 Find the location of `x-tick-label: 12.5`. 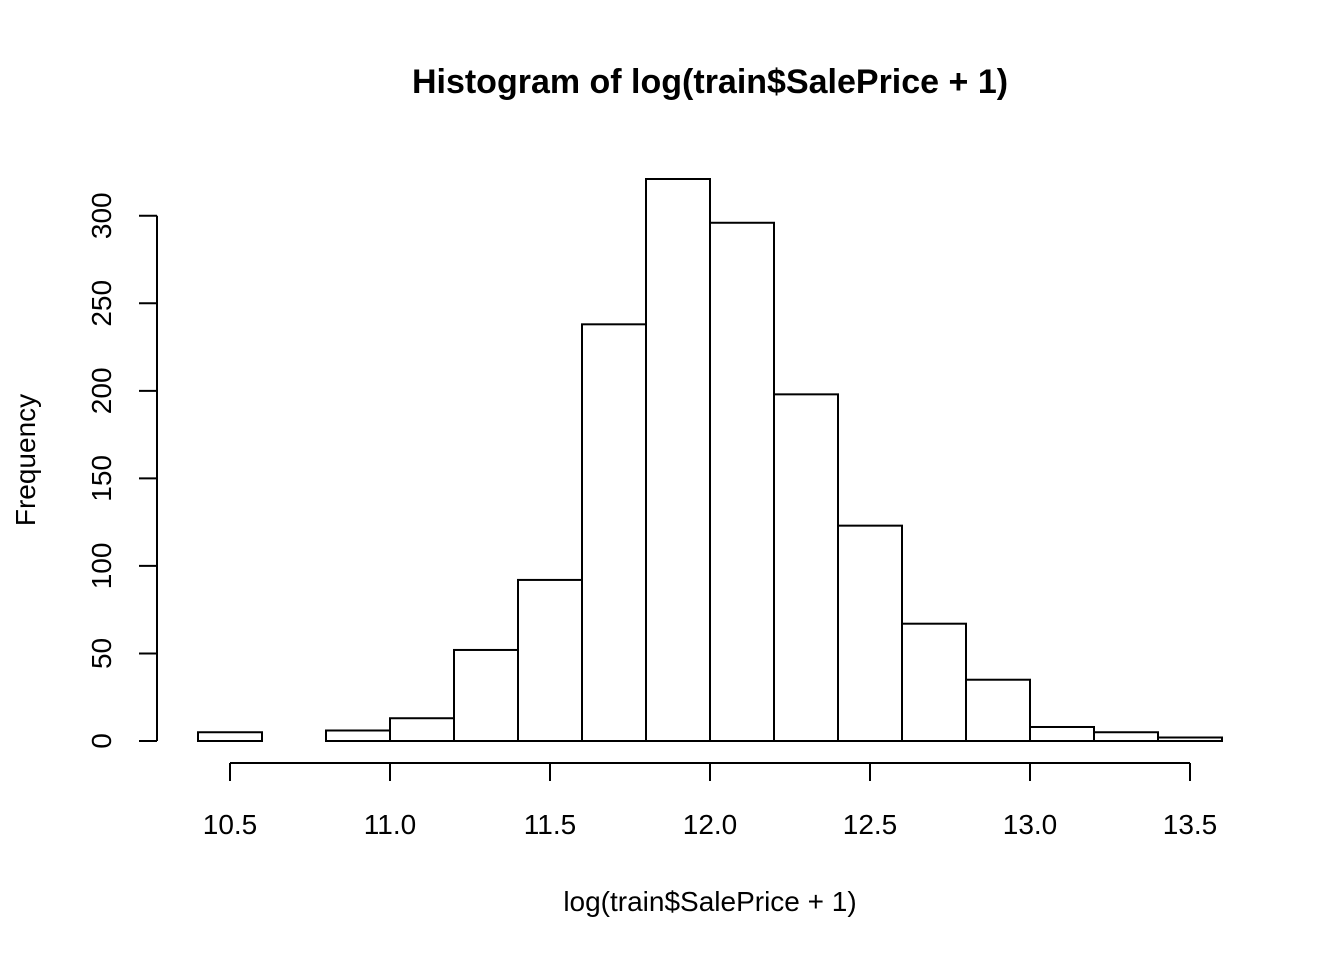

x-tick-label: 12.5 is located at coordinates (870, 824).